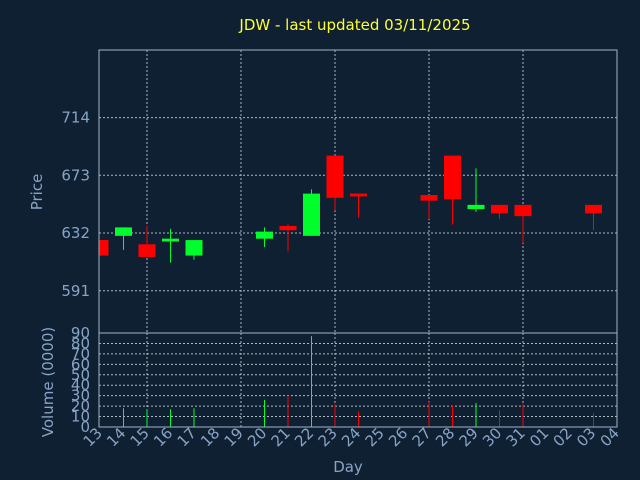  Describe the element at coordinates (80, 385) in the screenshot. I see `volume-tick-label: 40` at that location.